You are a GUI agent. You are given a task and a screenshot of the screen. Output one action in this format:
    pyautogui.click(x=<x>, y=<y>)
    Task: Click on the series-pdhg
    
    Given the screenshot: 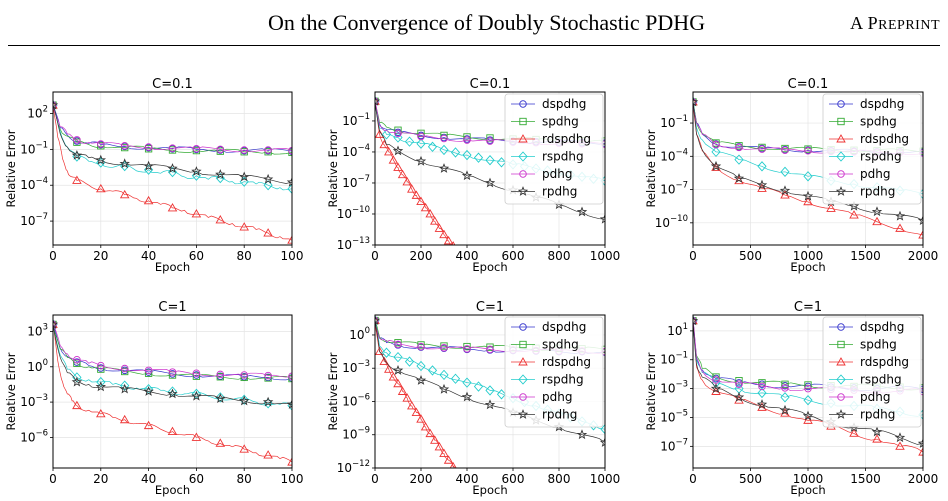 What is the action you would take?
    pyautogui.click(x=172, y=350)
    